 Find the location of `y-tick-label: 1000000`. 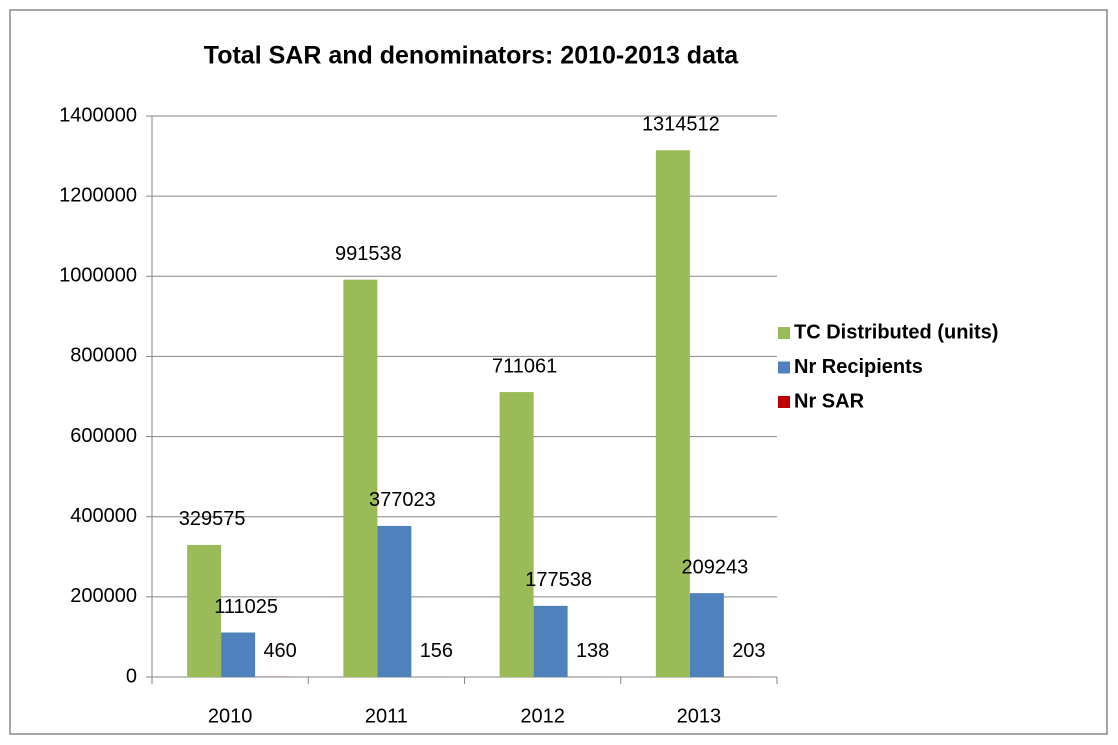

y-tick-label: 1000000 is located at coordinates (98, 276).